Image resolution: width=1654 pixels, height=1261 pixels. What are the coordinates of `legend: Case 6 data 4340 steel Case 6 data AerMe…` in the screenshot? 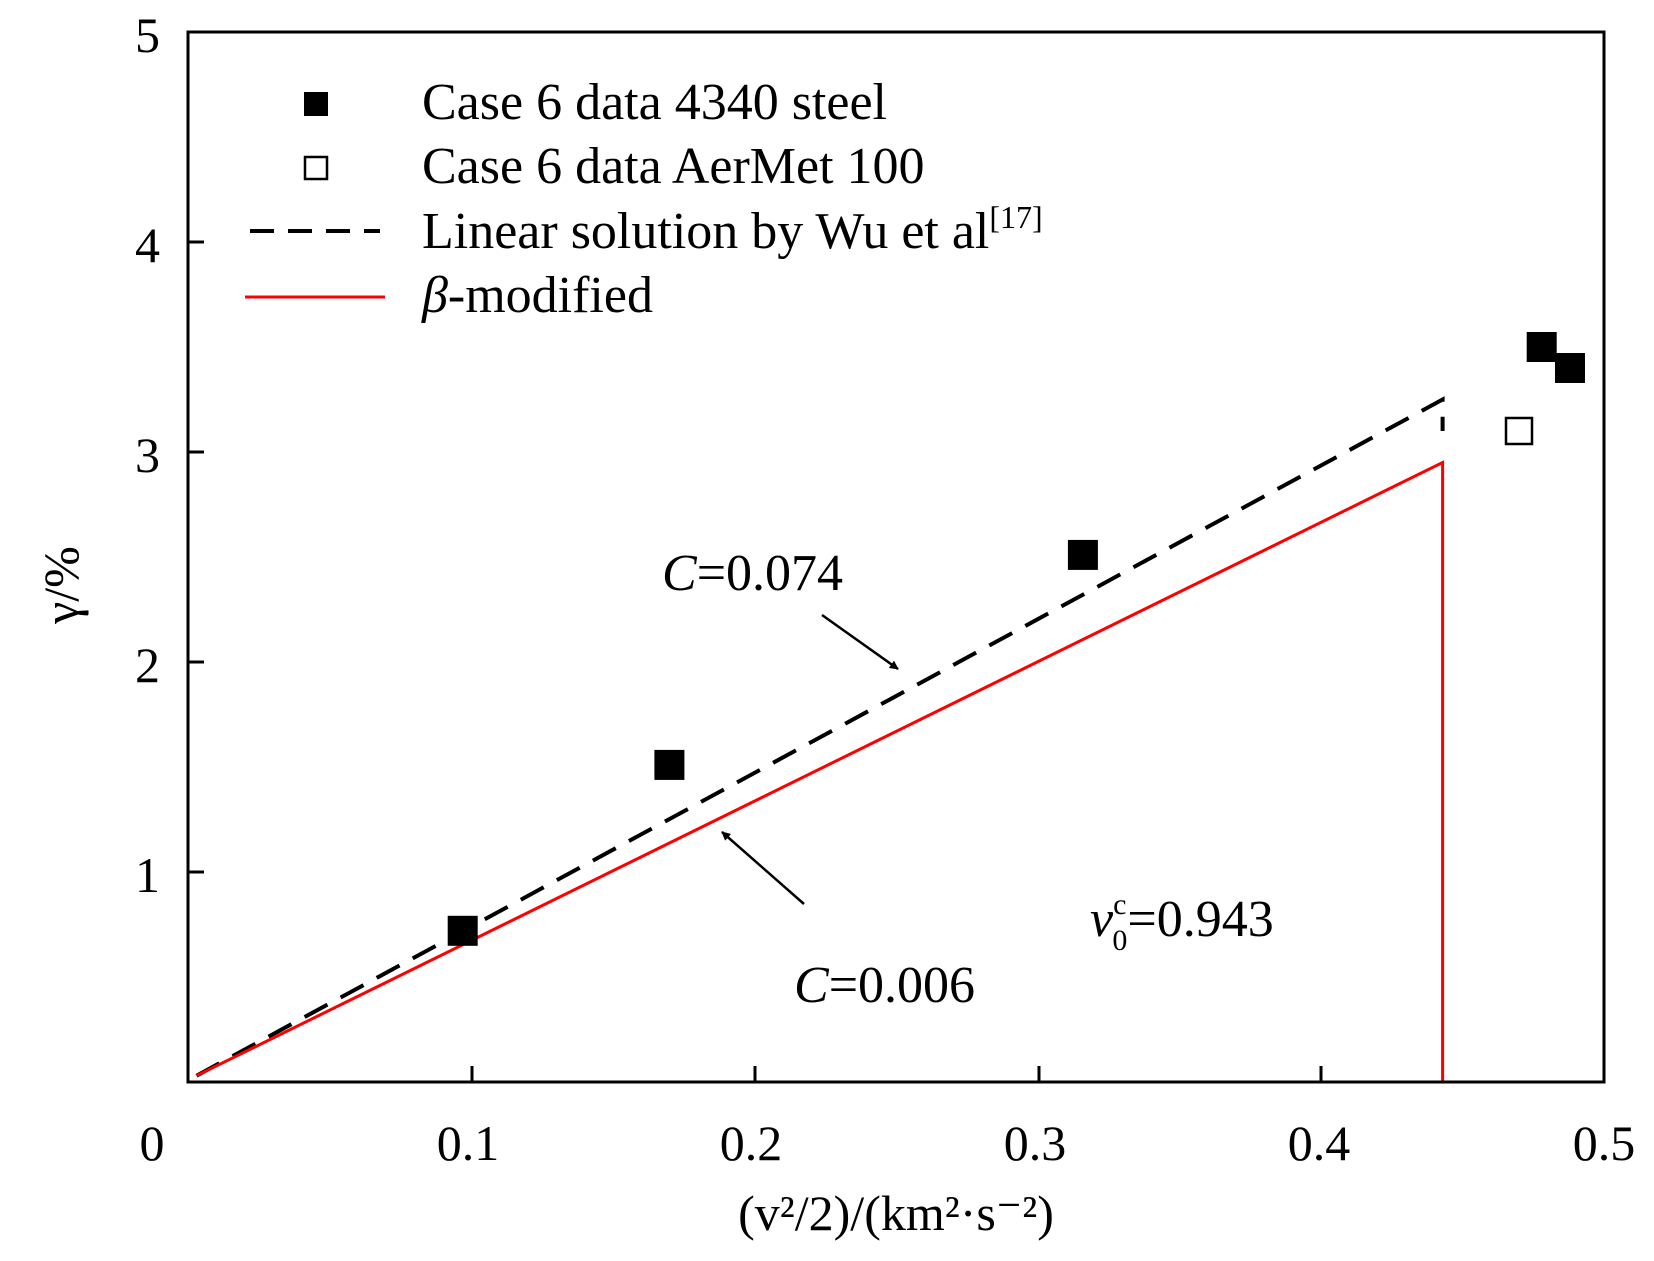 It's located at (644, 199).